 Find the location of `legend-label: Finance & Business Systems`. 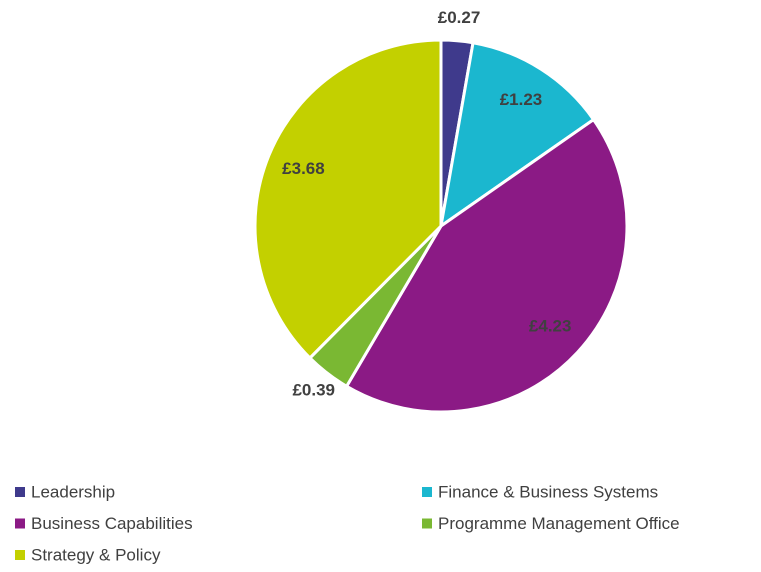

legend-label: Finance & Business Systems is located at coordinates (548, 491).